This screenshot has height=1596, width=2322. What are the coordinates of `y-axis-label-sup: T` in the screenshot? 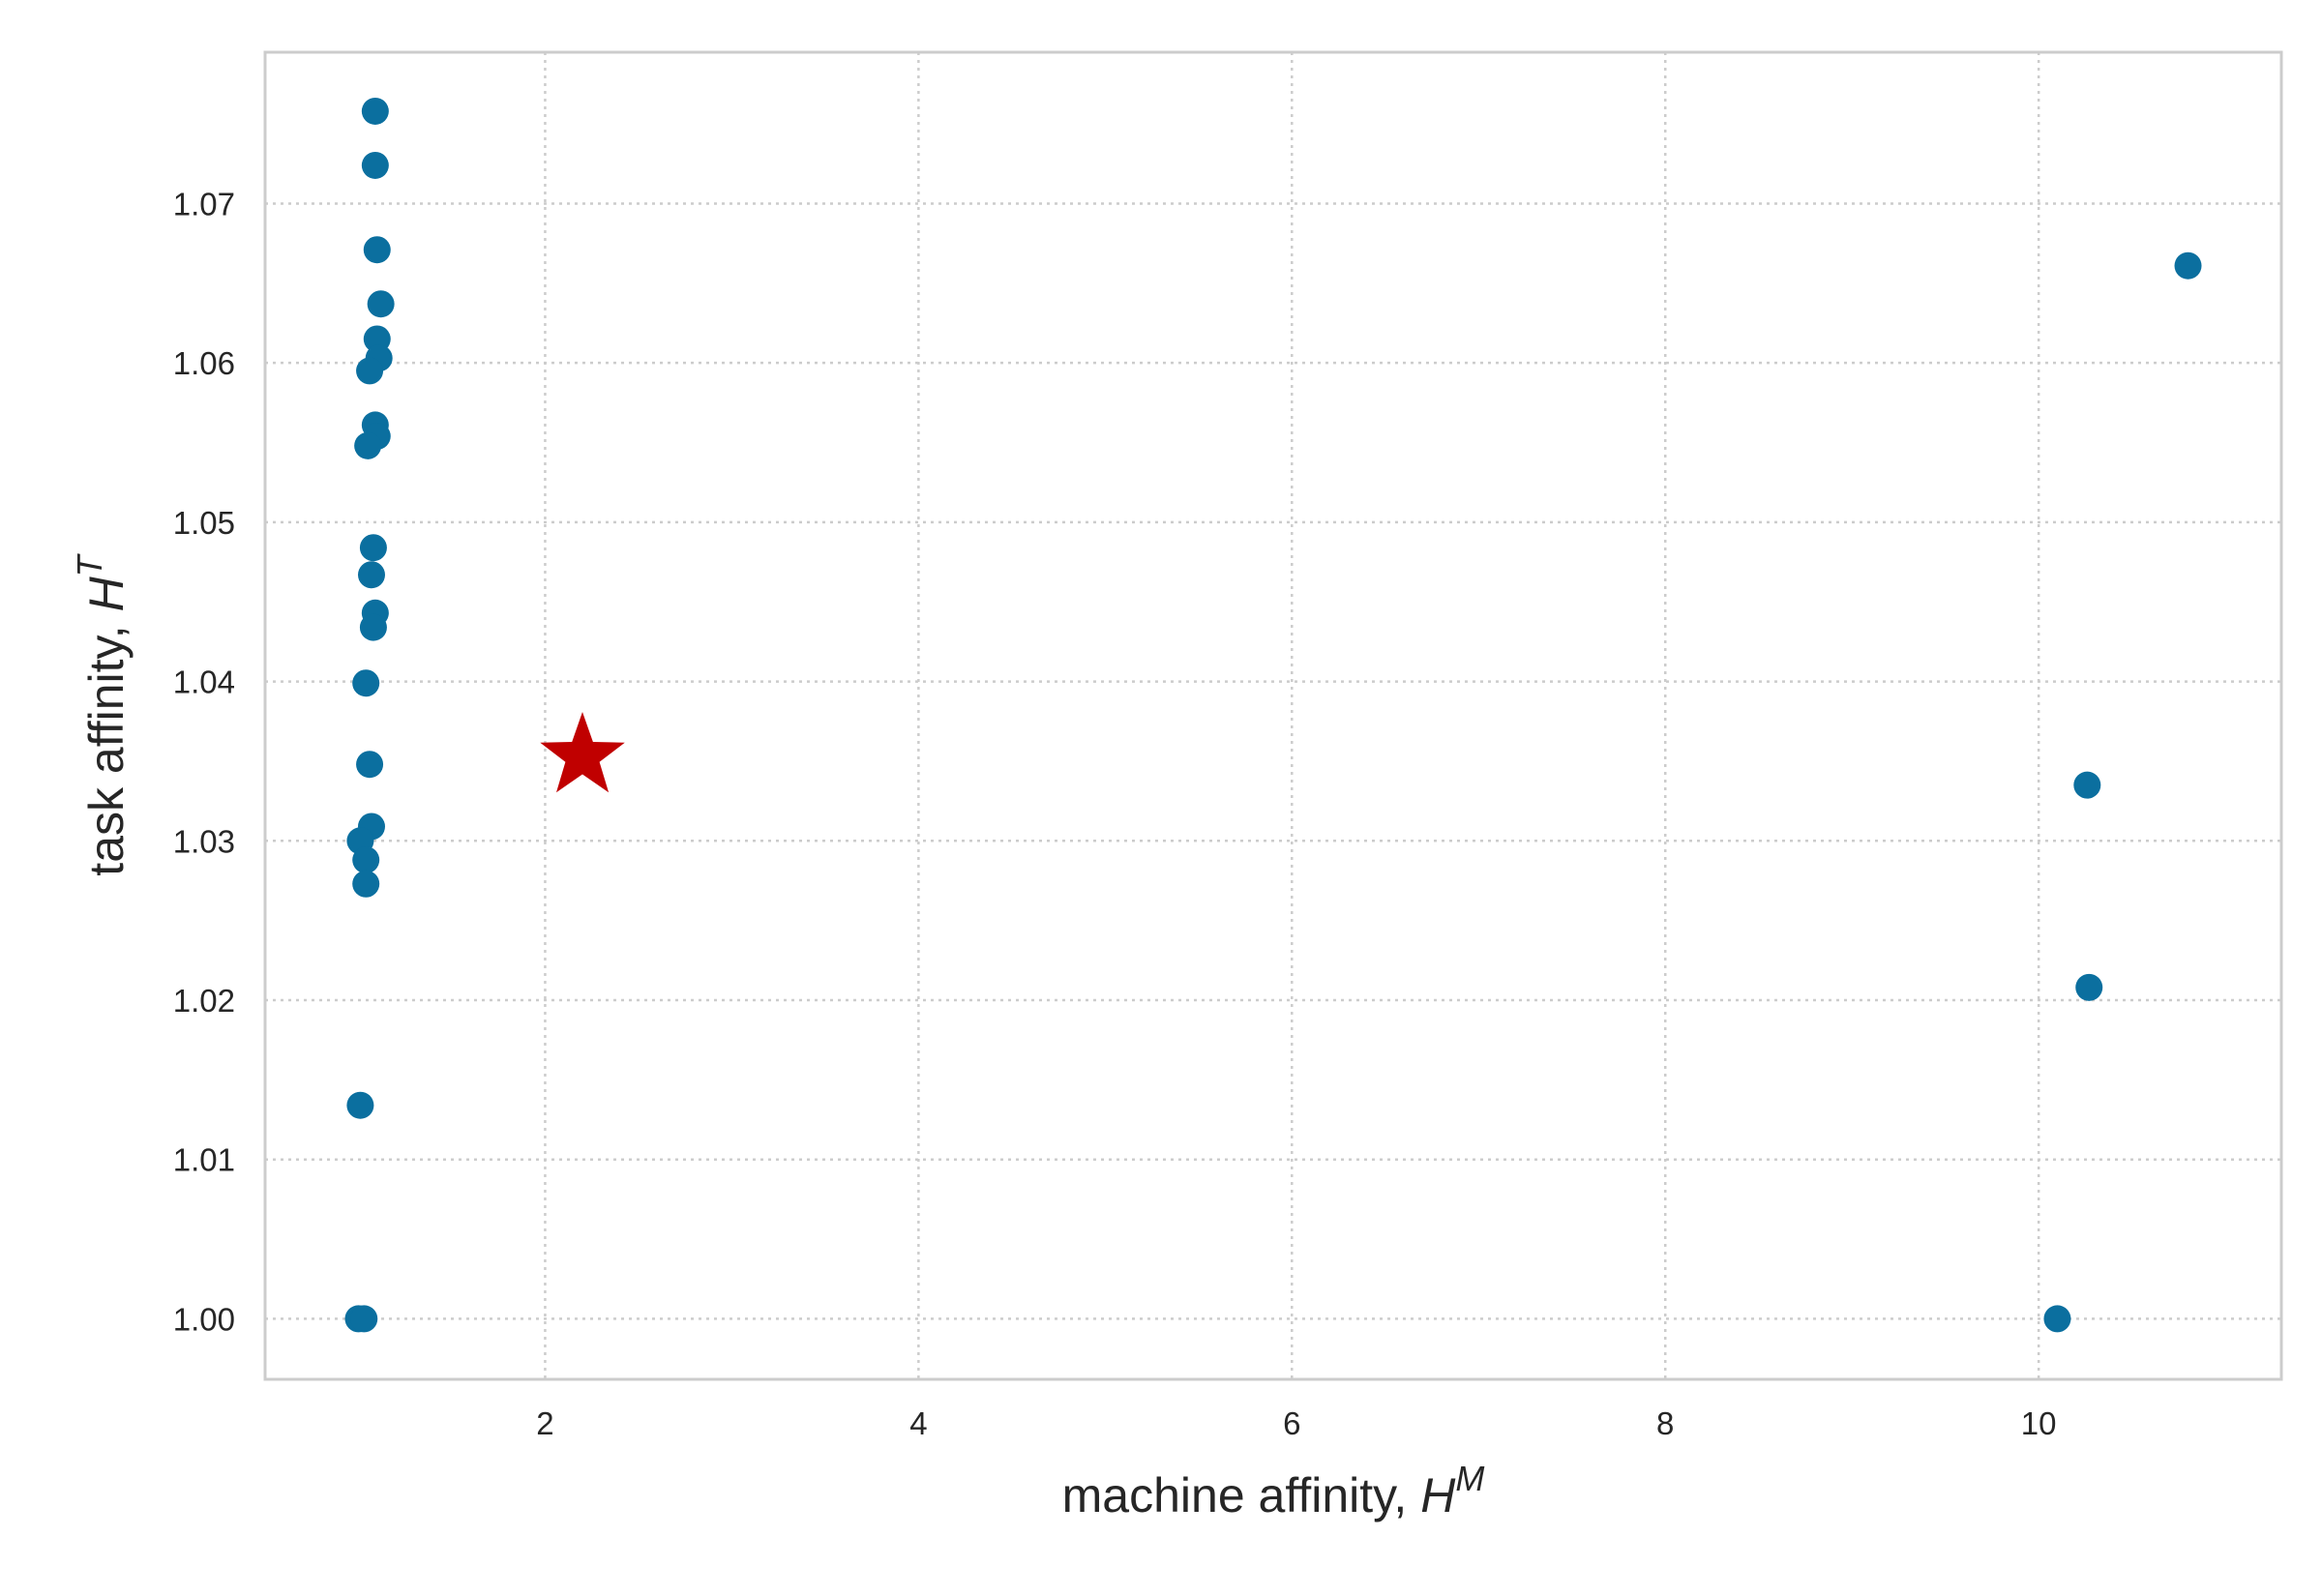 It's located at (89, 564).